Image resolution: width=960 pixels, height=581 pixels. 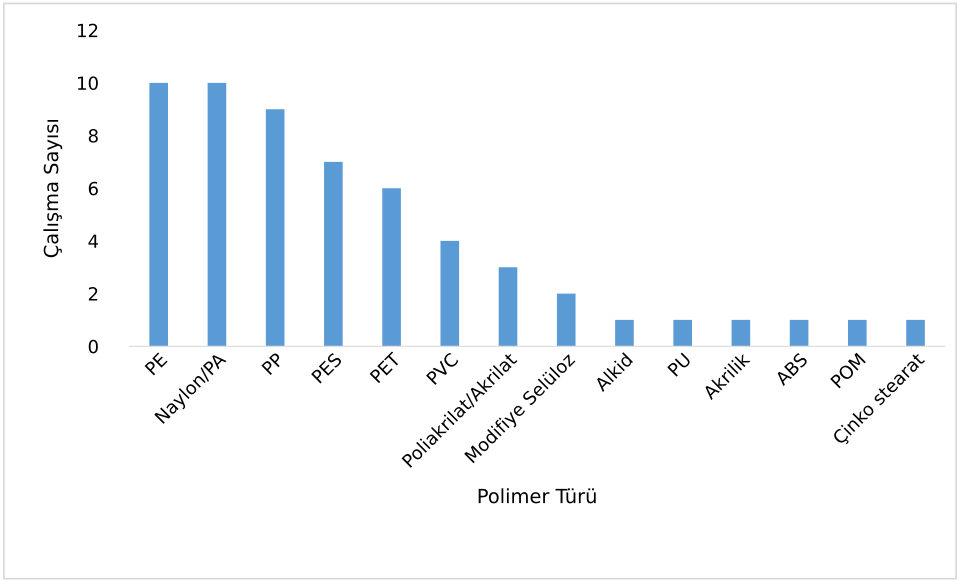 I want to click on y-tick-label: 4, so click(x=93, y=241).